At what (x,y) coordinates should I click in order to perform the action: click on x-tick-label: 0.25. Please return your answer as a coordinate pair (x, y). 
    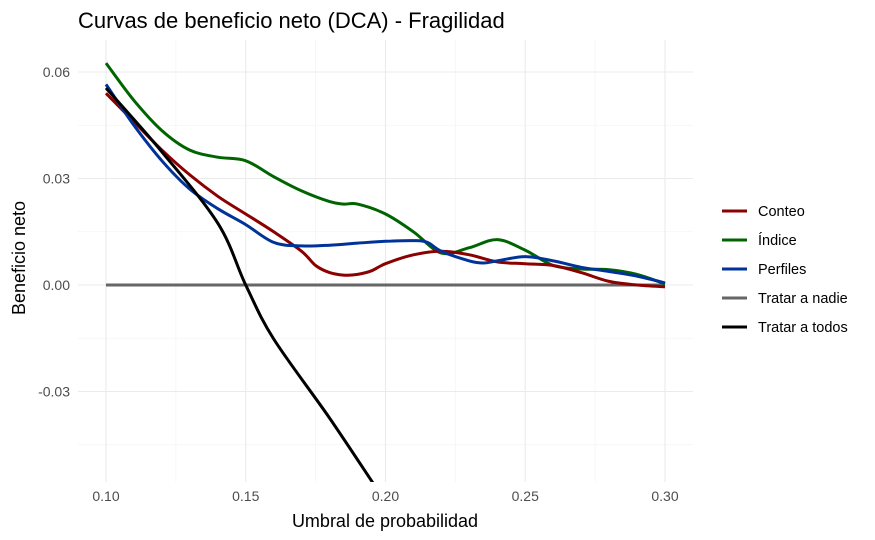
    Looking at the image, I should click on (525, 496).